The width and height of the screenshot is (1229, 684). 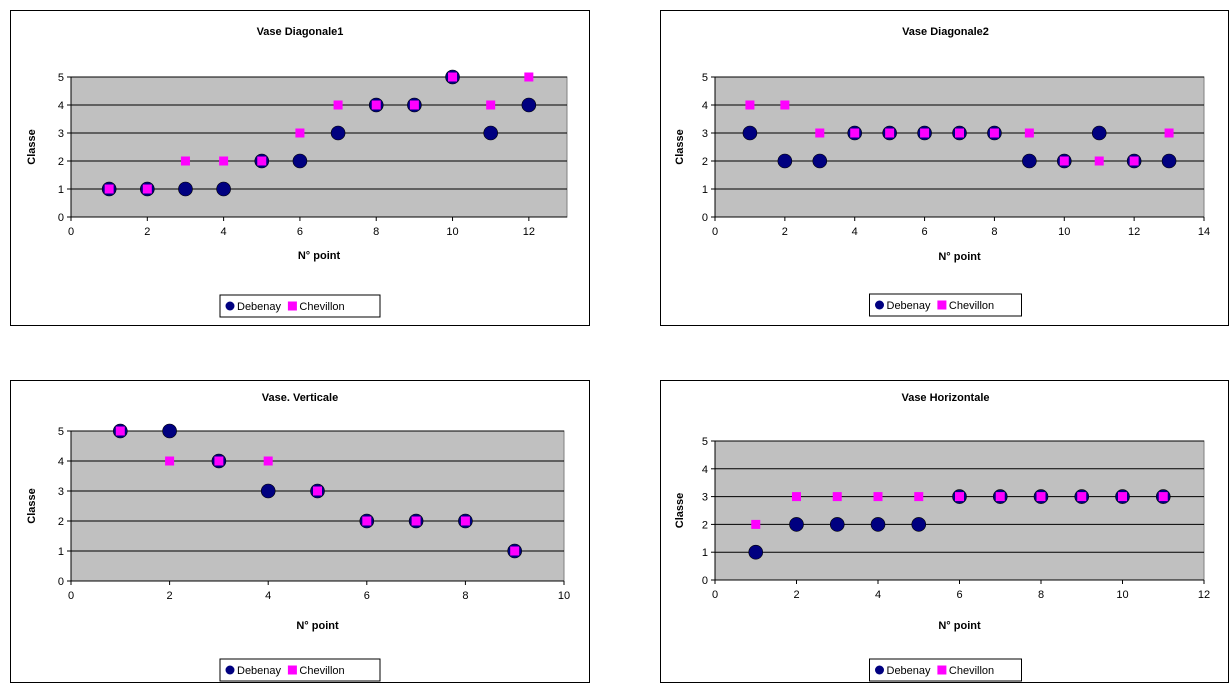 I want to click on x-tick-label: 12, so click(x=1204, y=595).